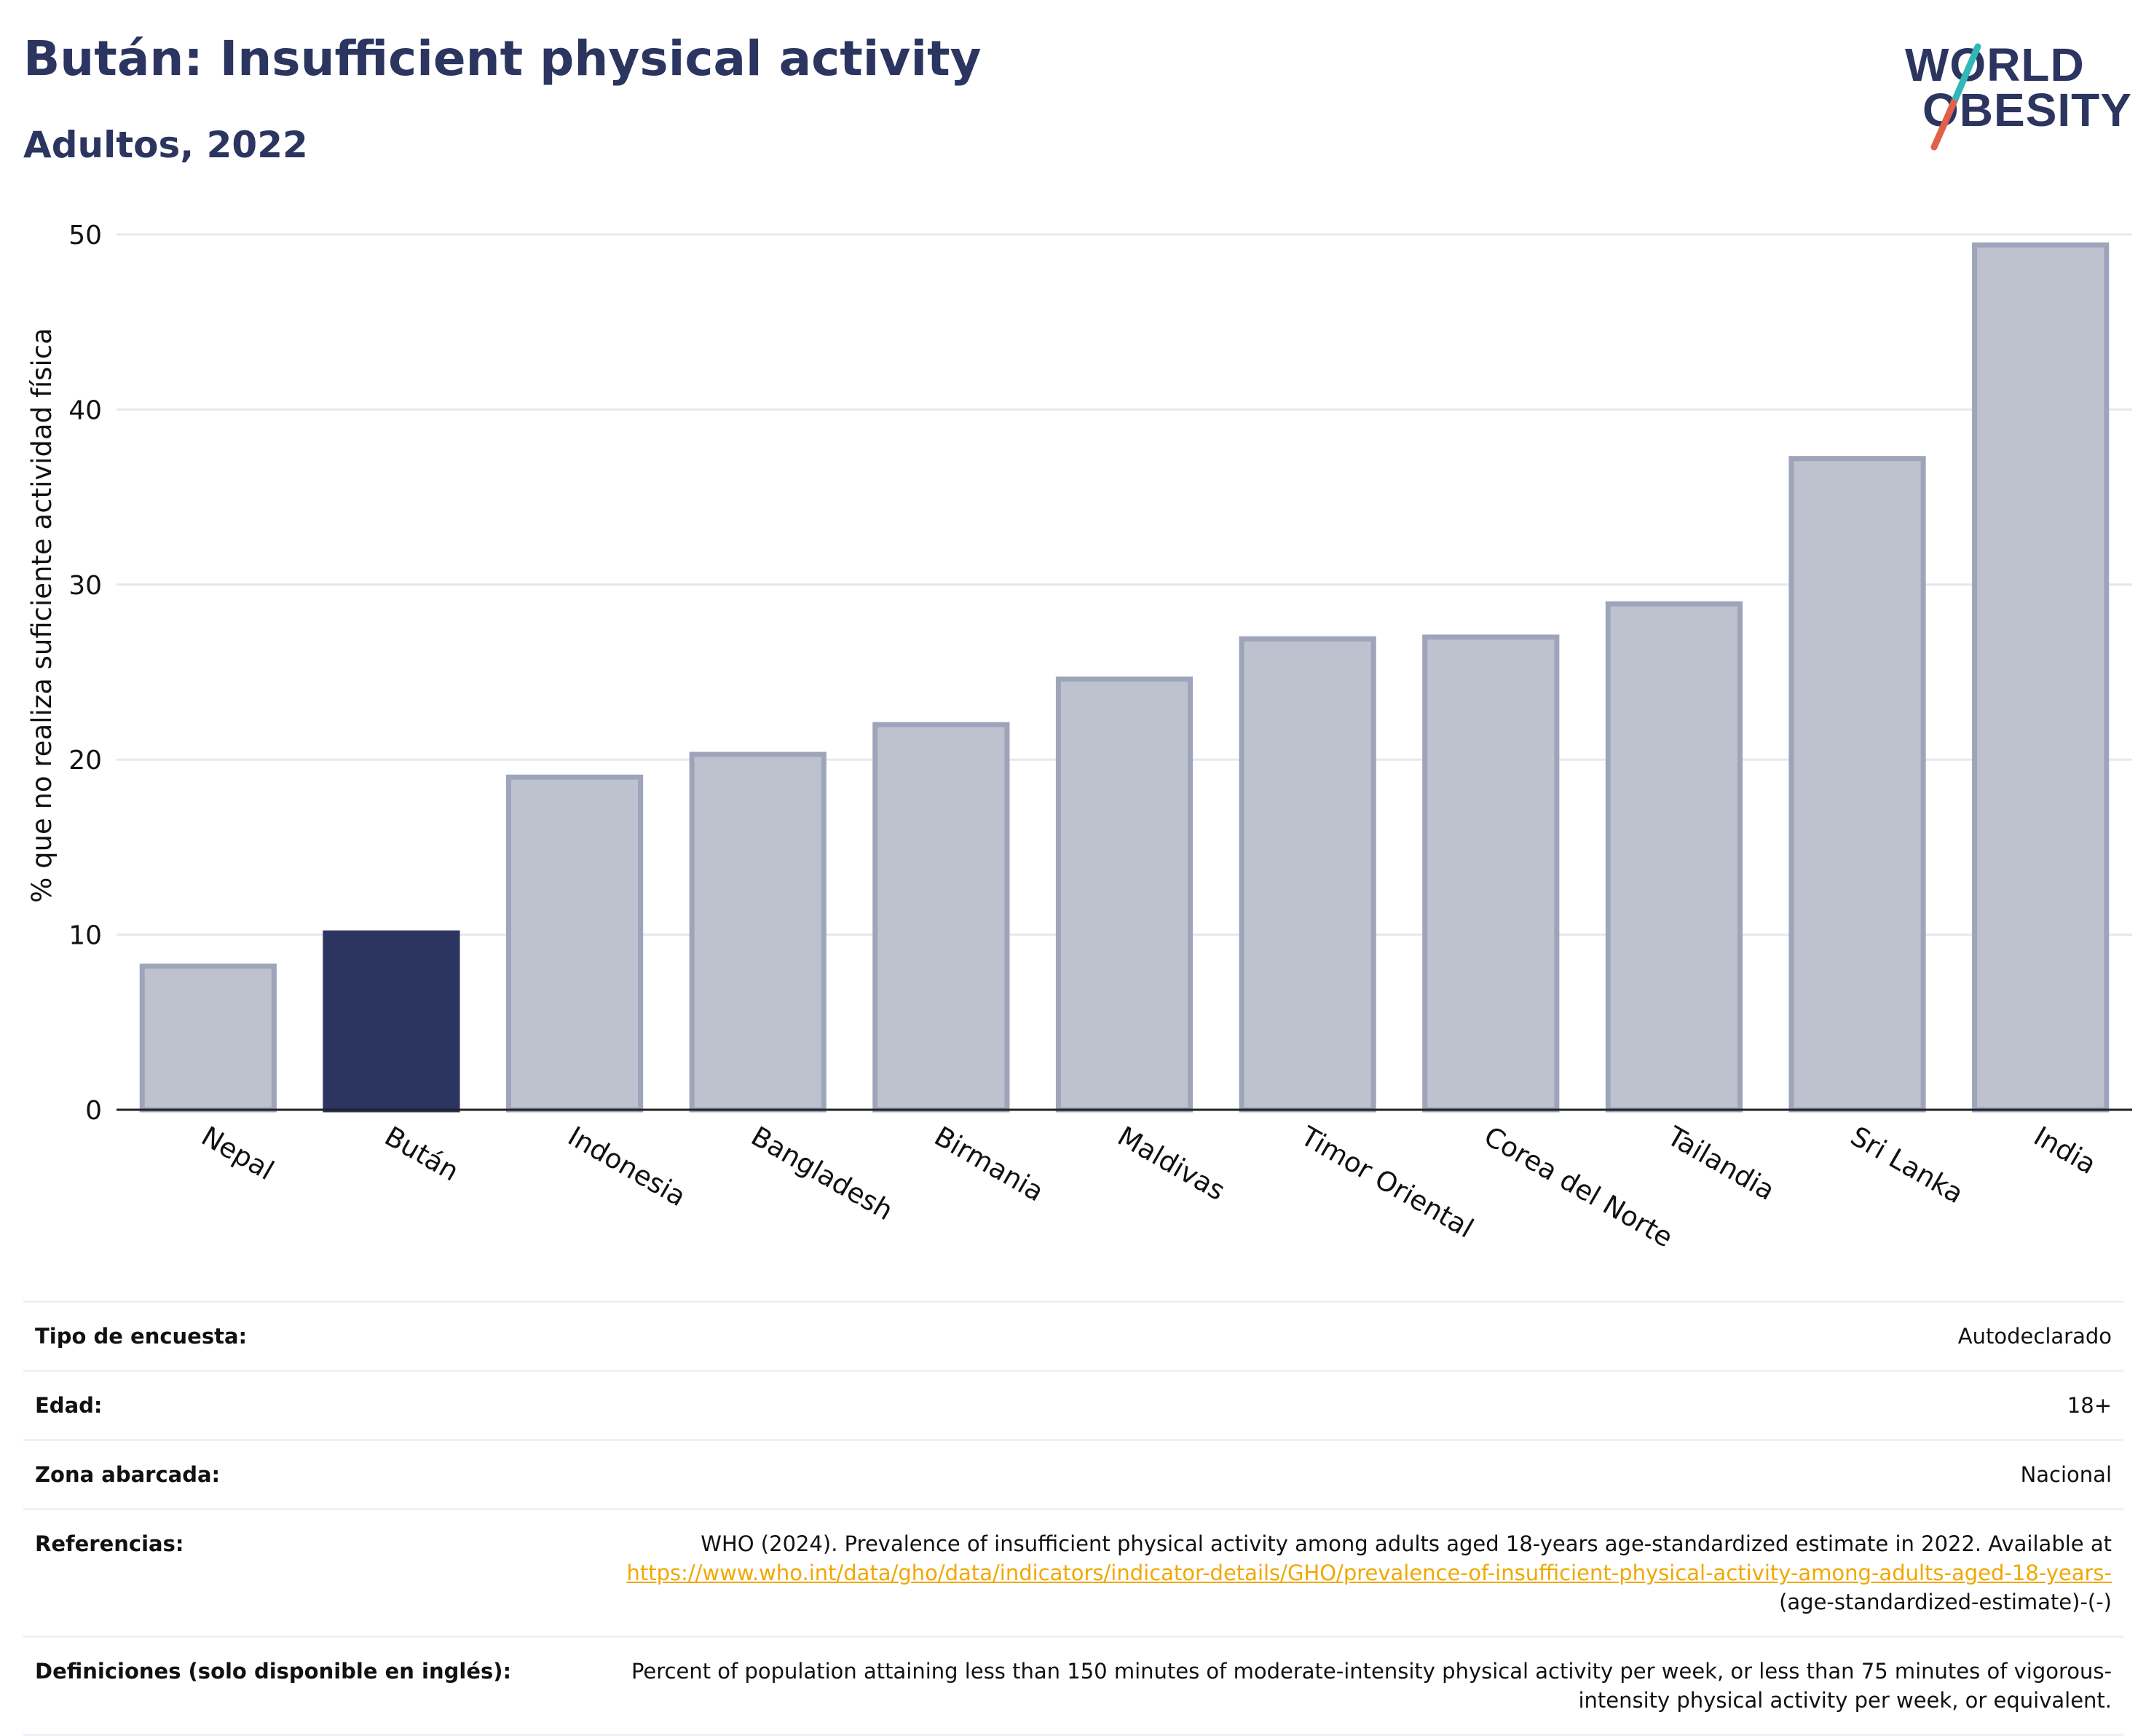  What do you see at coordinates (627, 1167) in the screenshot?
I see `x-tick-label: Indonesia` at bounding box center [627, 1167].